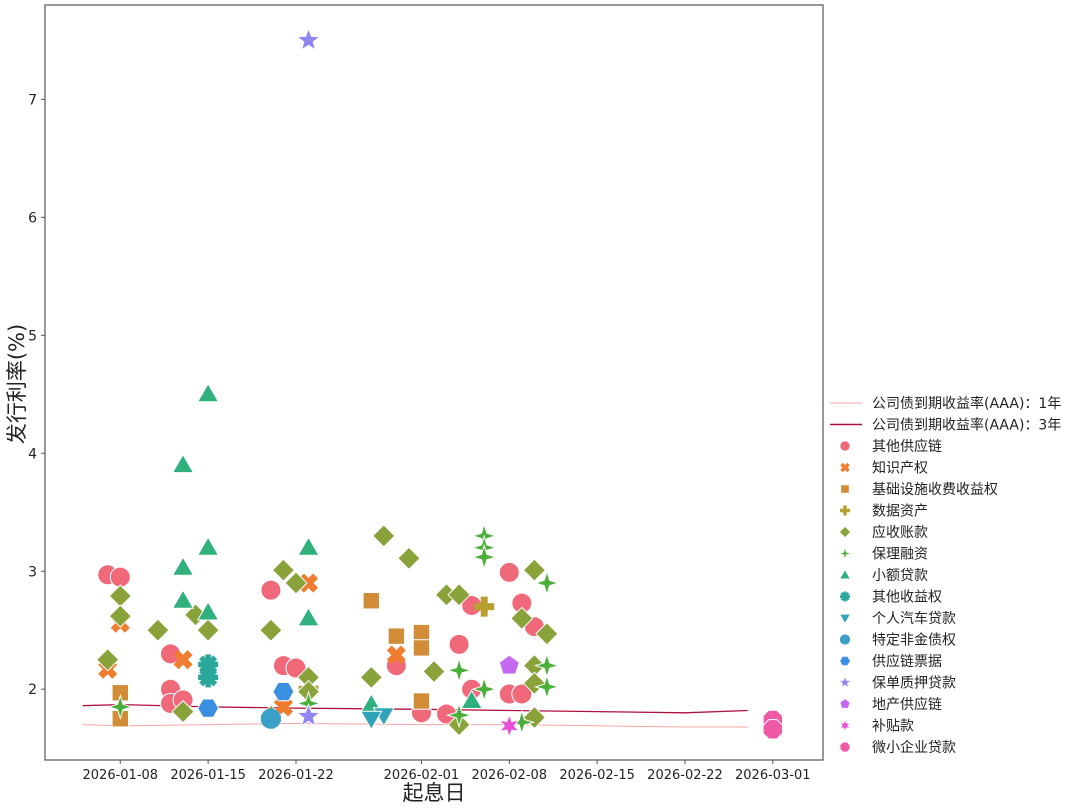 The width and height of the screenshot is (1080, 812). I want to click on y-tick-label-1: 2, so click(32, 690).